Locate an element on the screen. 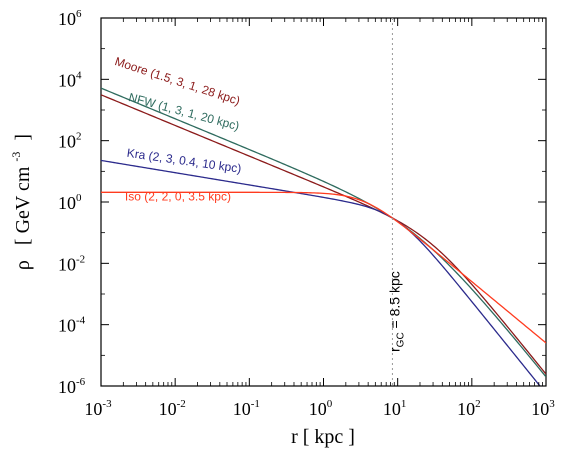 This screenshot has width=584, height=461. y-tick-label-4: 10² is located at coordinates (70, 141).